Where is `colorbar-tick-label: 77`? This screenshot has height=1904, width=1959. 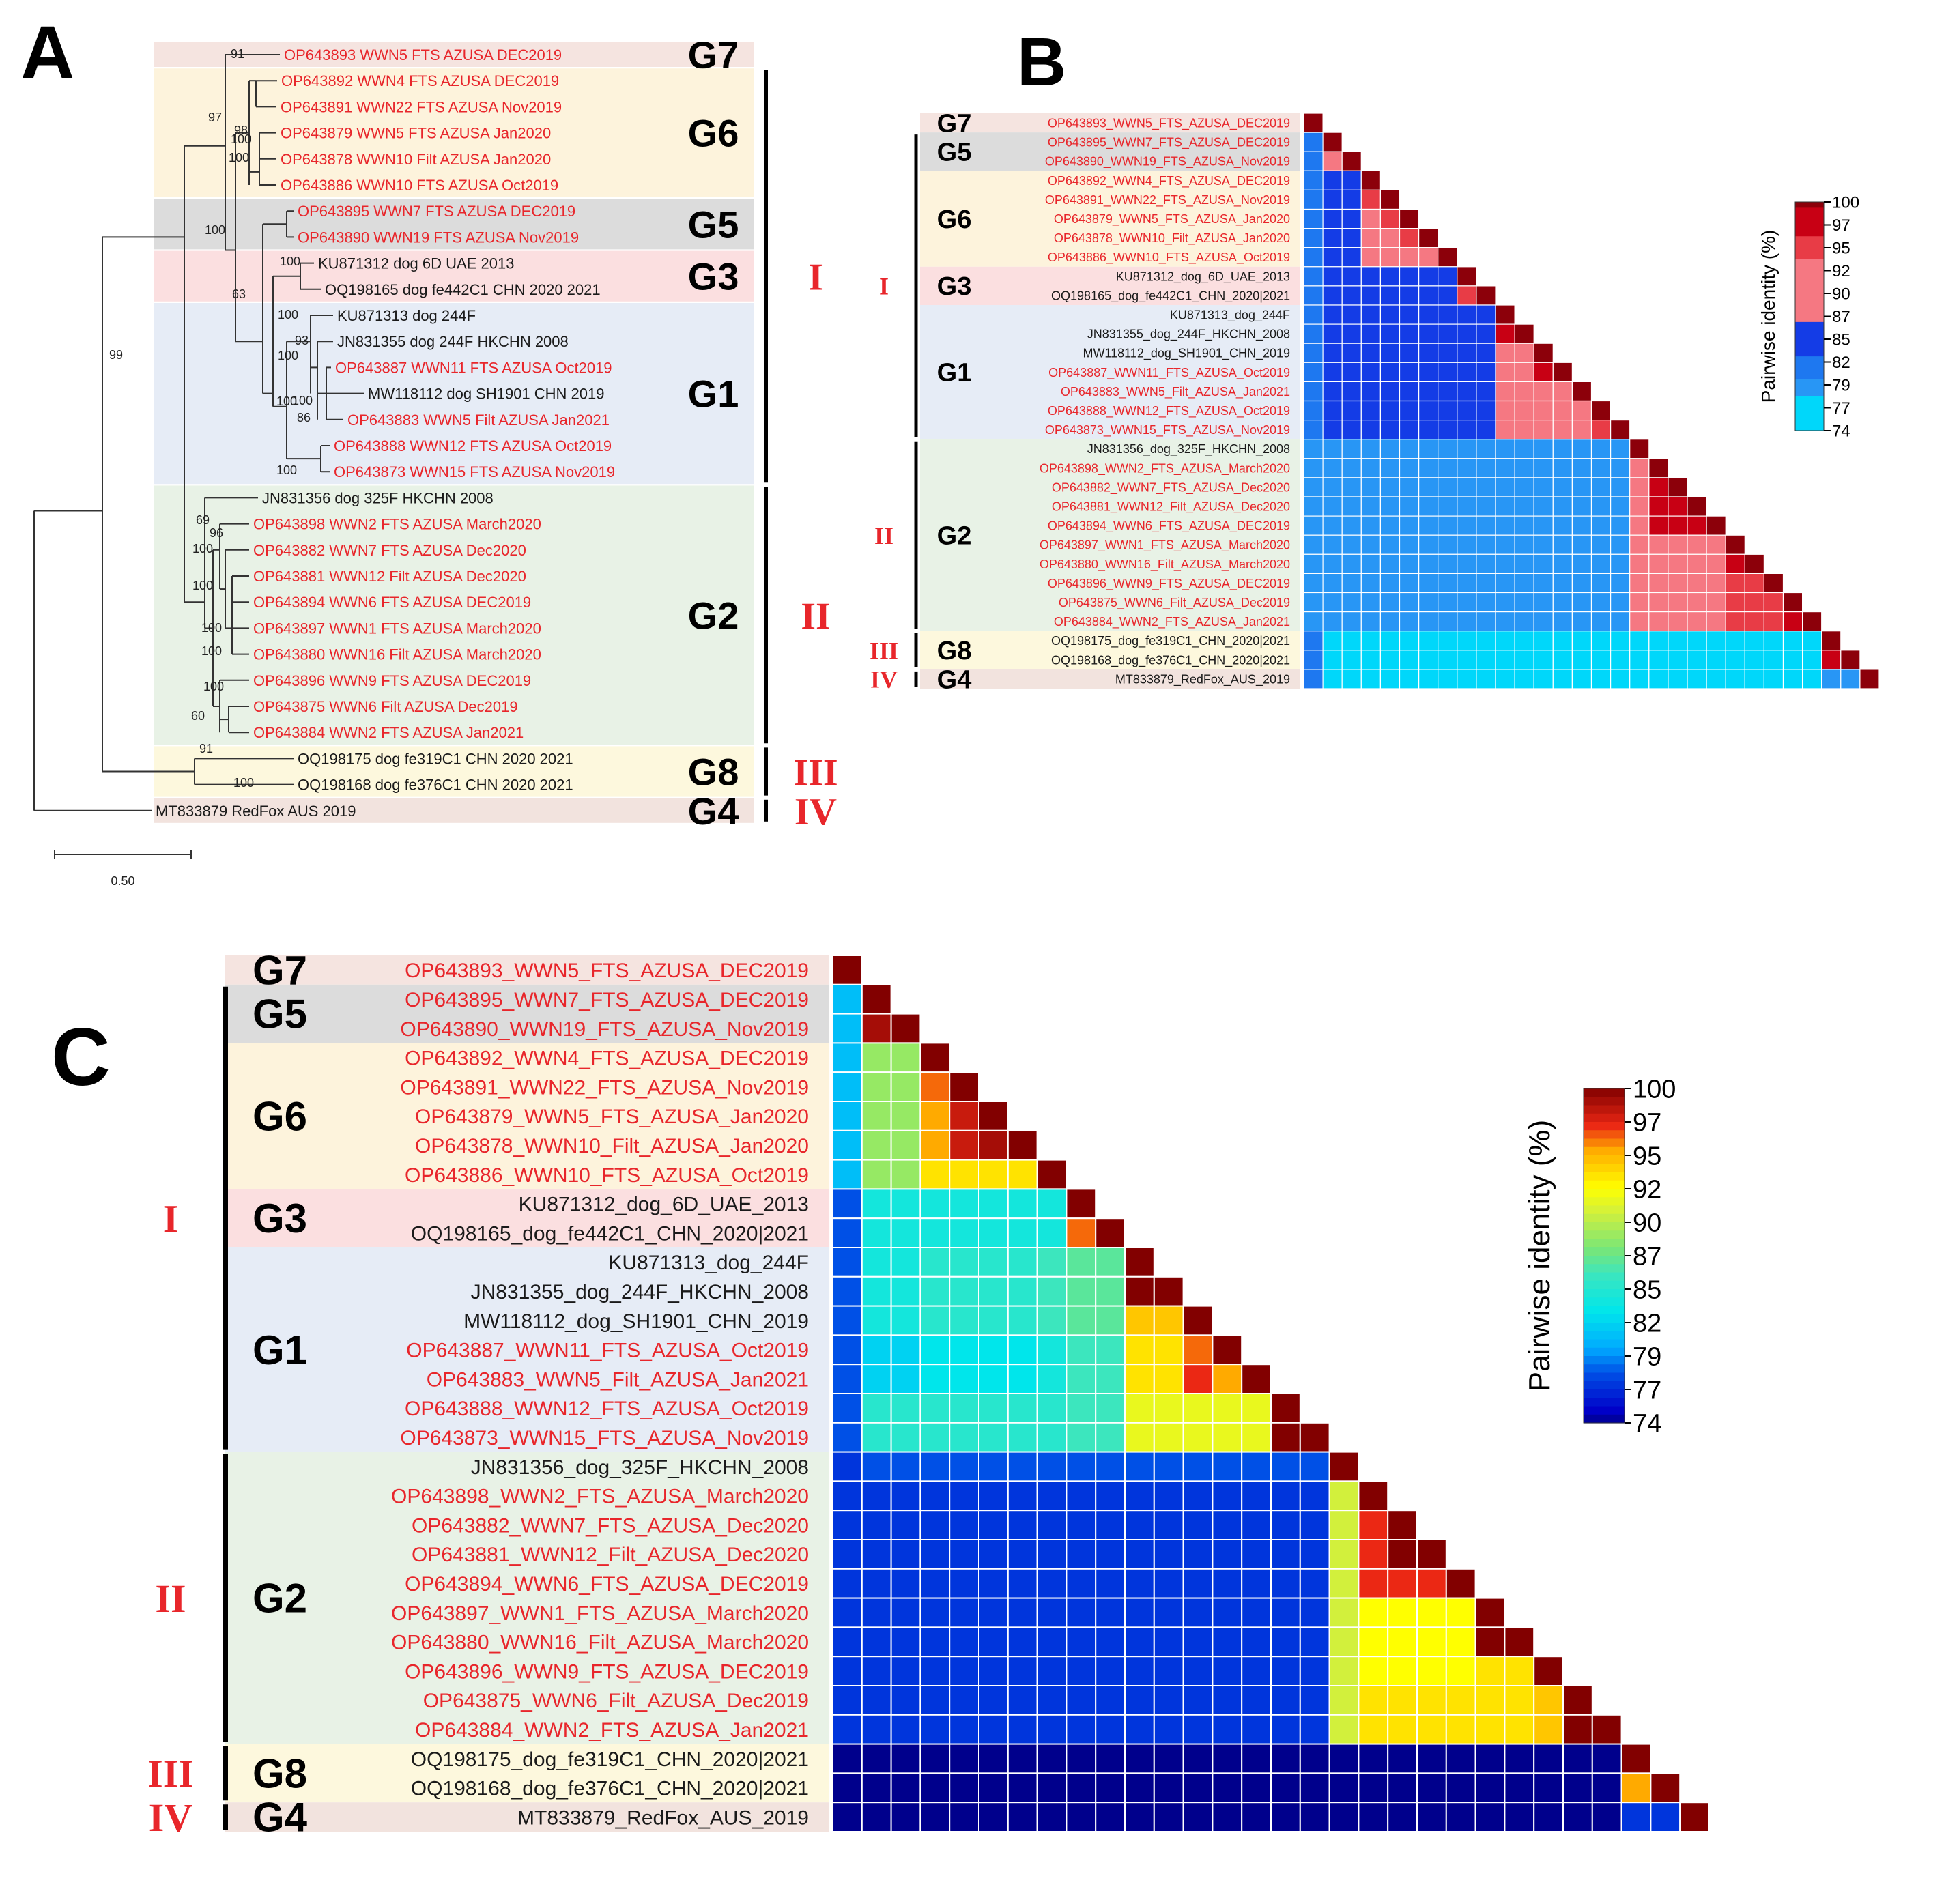
colorbar-tick-label: 77 is located at coordinates (1647, 1390).